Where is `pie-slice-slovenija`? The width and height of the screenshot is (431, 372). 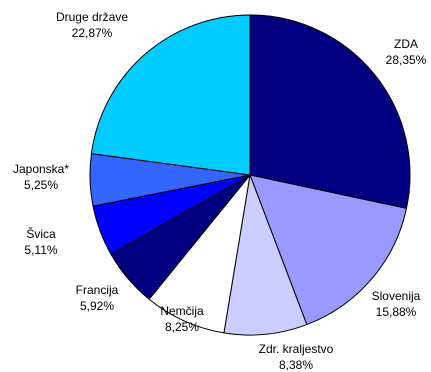 pie-slice-slovenija is located at coordinates (328, 250).